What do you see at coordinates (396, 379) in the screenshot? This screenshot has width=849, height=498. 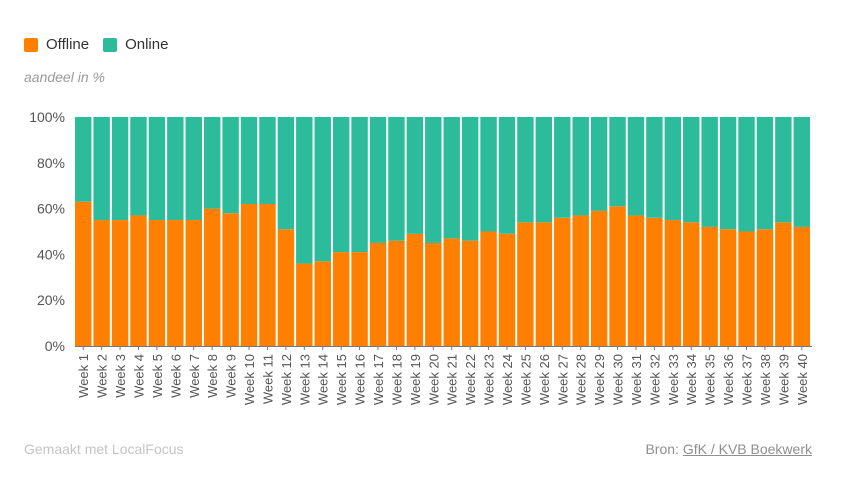 I see `x-tick-label: Week 18` at bounding box center [396, 379].